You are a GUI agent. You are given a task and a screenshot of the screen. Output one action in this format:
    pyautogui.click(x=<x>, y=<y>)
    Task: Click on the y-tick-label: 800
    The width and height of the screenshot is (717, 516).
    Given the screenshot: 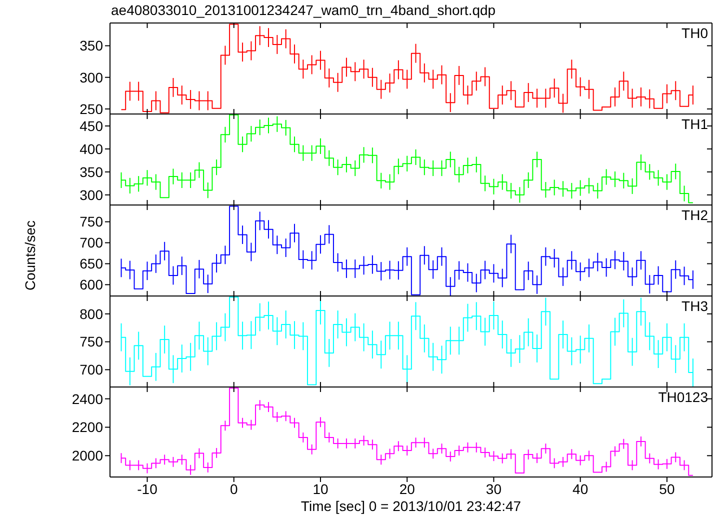 What is the action you would take?
    pyautogui.click(x=92, y=314)
    